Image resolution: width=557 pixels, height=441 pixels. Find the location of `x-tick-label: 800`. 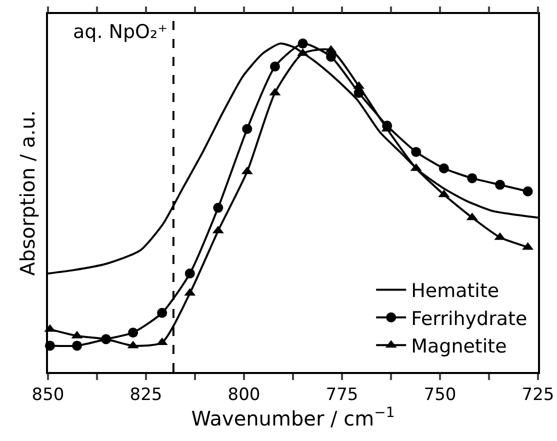

x-tick-label: 800 is located at coordinates (244, 395).